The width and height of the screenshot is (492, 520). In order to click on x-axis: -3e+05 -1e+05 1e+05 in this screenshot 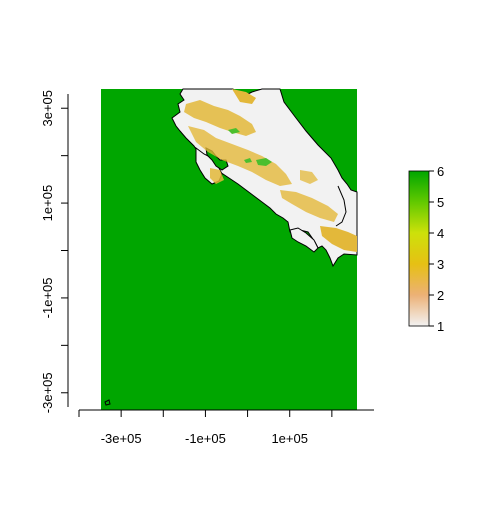, I will do `click(226, 428)`.